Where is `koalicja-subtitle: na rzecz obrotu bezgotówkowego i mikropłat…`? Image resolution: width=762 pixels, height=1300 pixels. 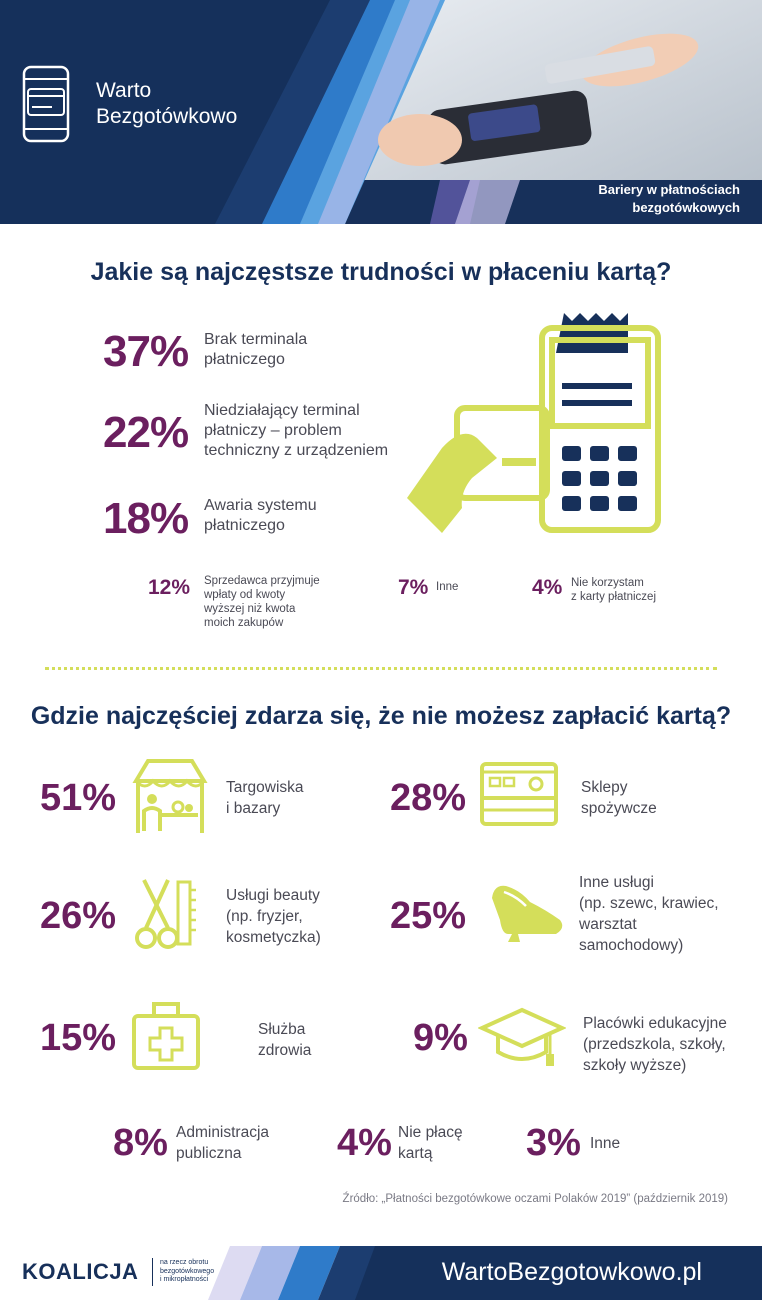
koalicja-subtitle: na rzecz obrotu bezgotówkowego i mikropłat… is located at coordinates (187, 1271).